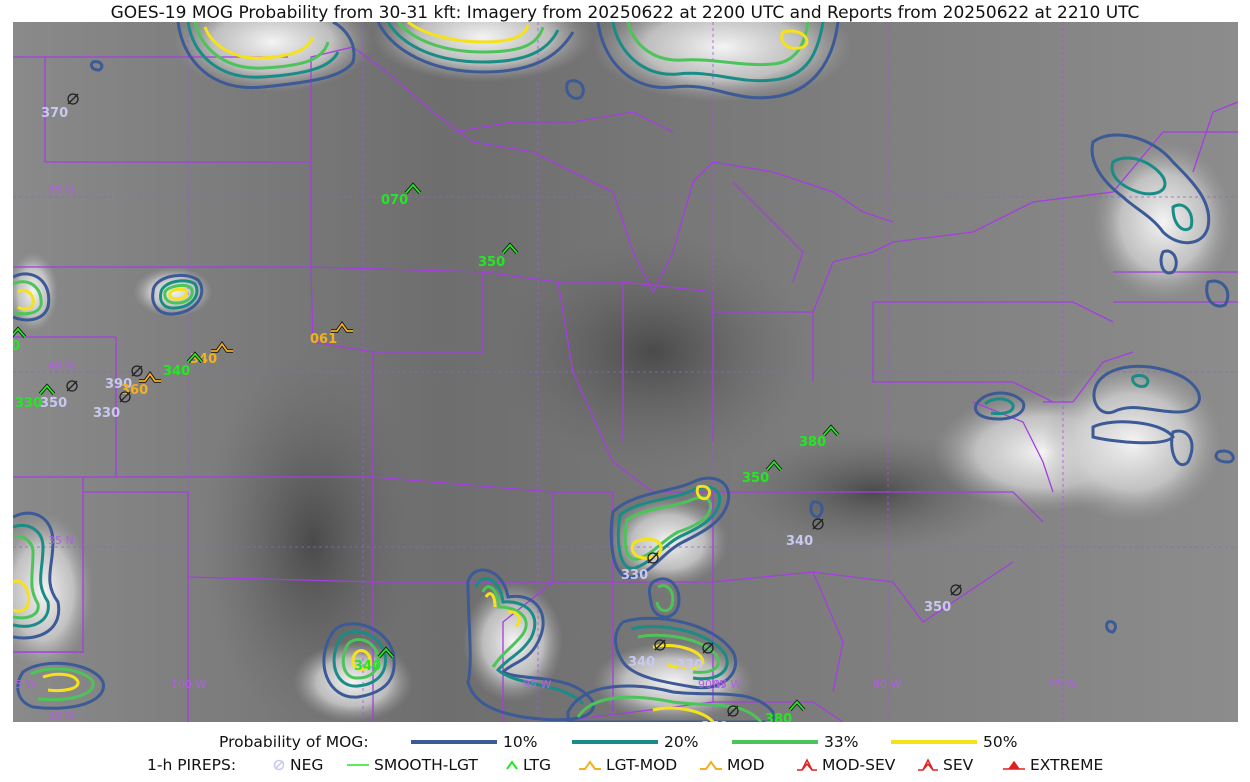 The height and width of the screenshot is (782, 1250). Describe the element at coordinates (188, 684) in the screenshot. I see `lon-label-100: 100 W` at that location.